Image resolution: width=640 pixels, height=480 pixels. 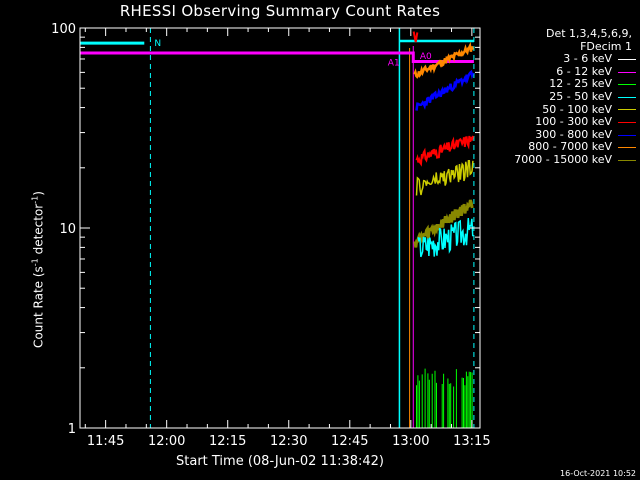 I want to click on legend-label: 800 - 7000 keV, so click(x=570, y=147).